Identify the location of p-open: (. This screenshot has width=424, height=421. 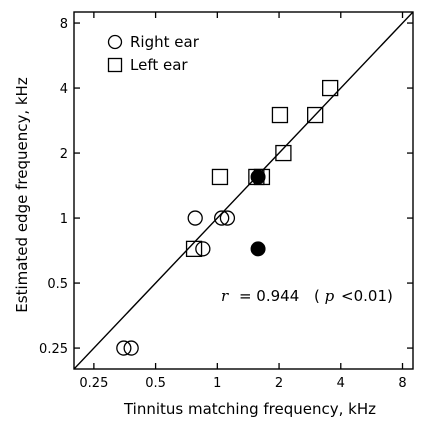
(317, 296).